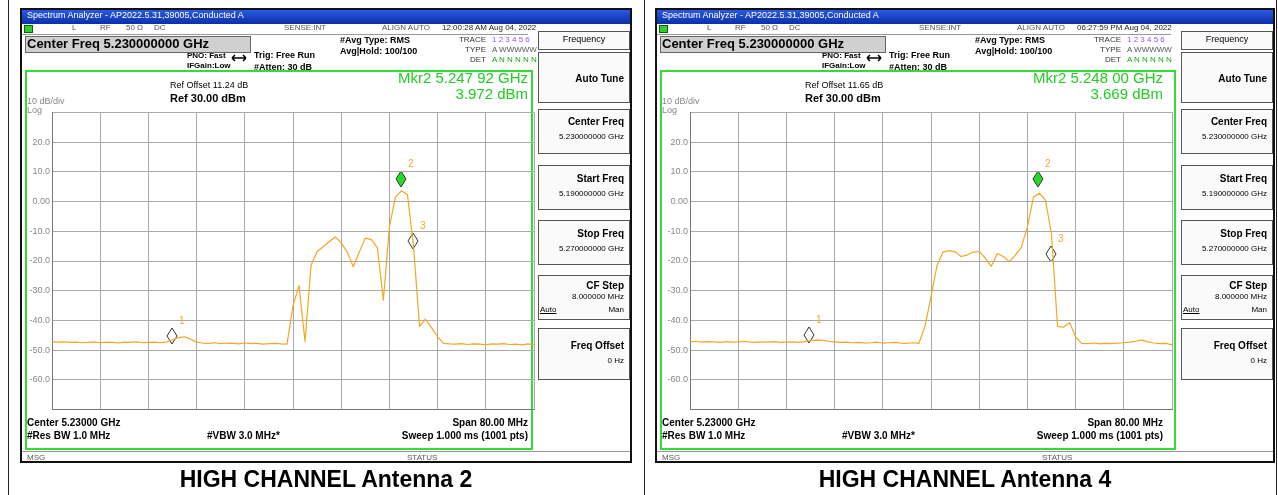 Image resolution: width=1278 pixels, height=495 pixels. Describe the element at coordinates (35, 110) in the screenshot. I see `text: Log` at that location.